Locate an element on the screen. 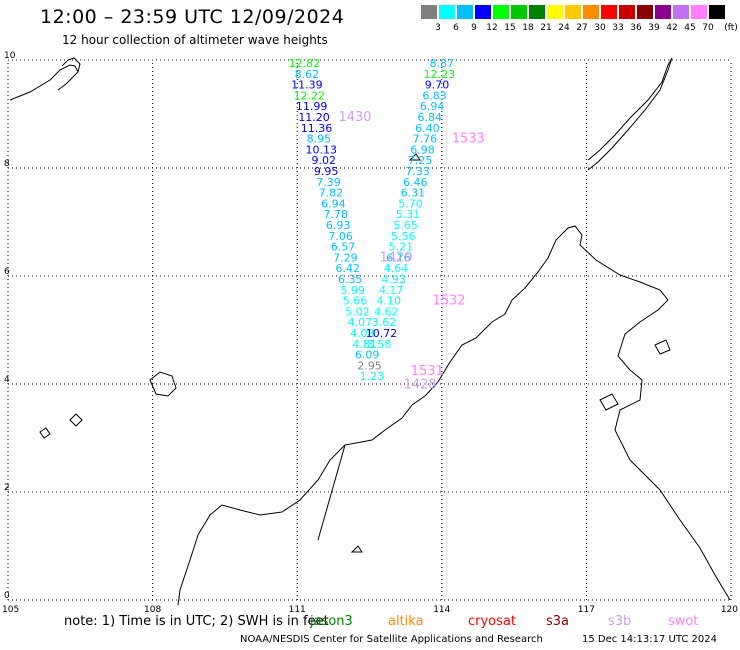 The width and height of the screenshot is (740, 650). lon-tick-label: 105 is located at coordinates (10, 610).